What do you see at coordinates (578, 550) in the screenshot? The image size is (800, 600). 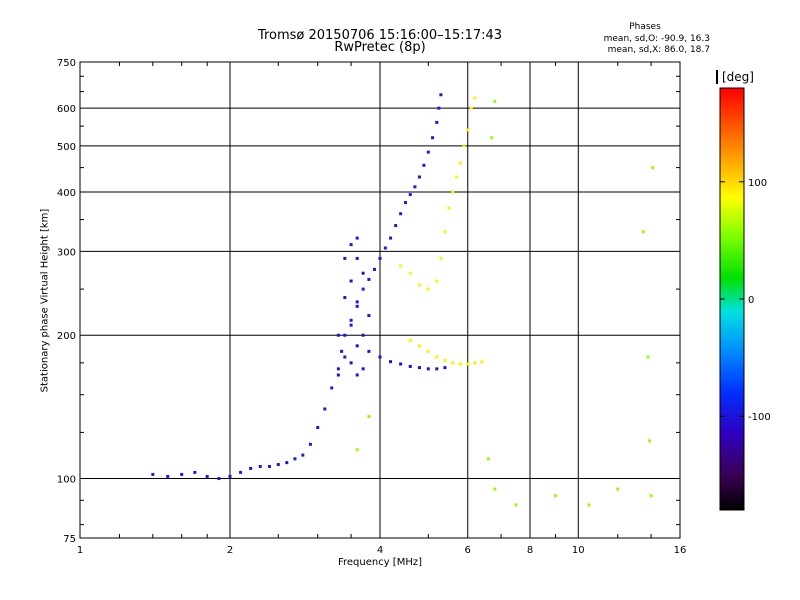 I see `x-tick-label: 10` at bounding box center [578, 550].